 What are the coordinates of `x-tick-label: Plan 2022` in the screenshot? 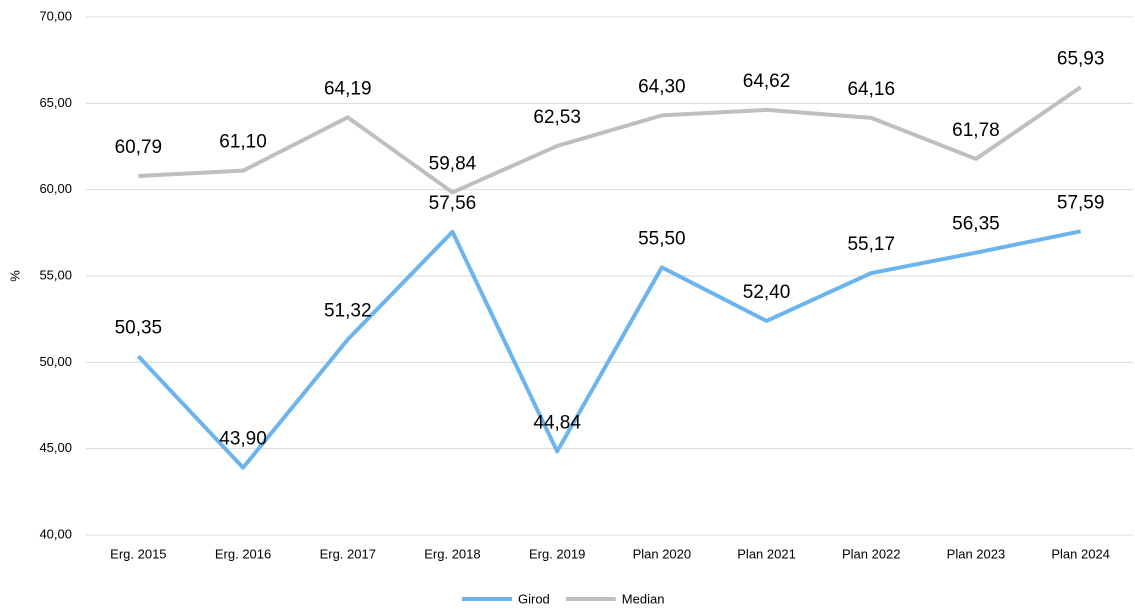 It's located at (871, 553).